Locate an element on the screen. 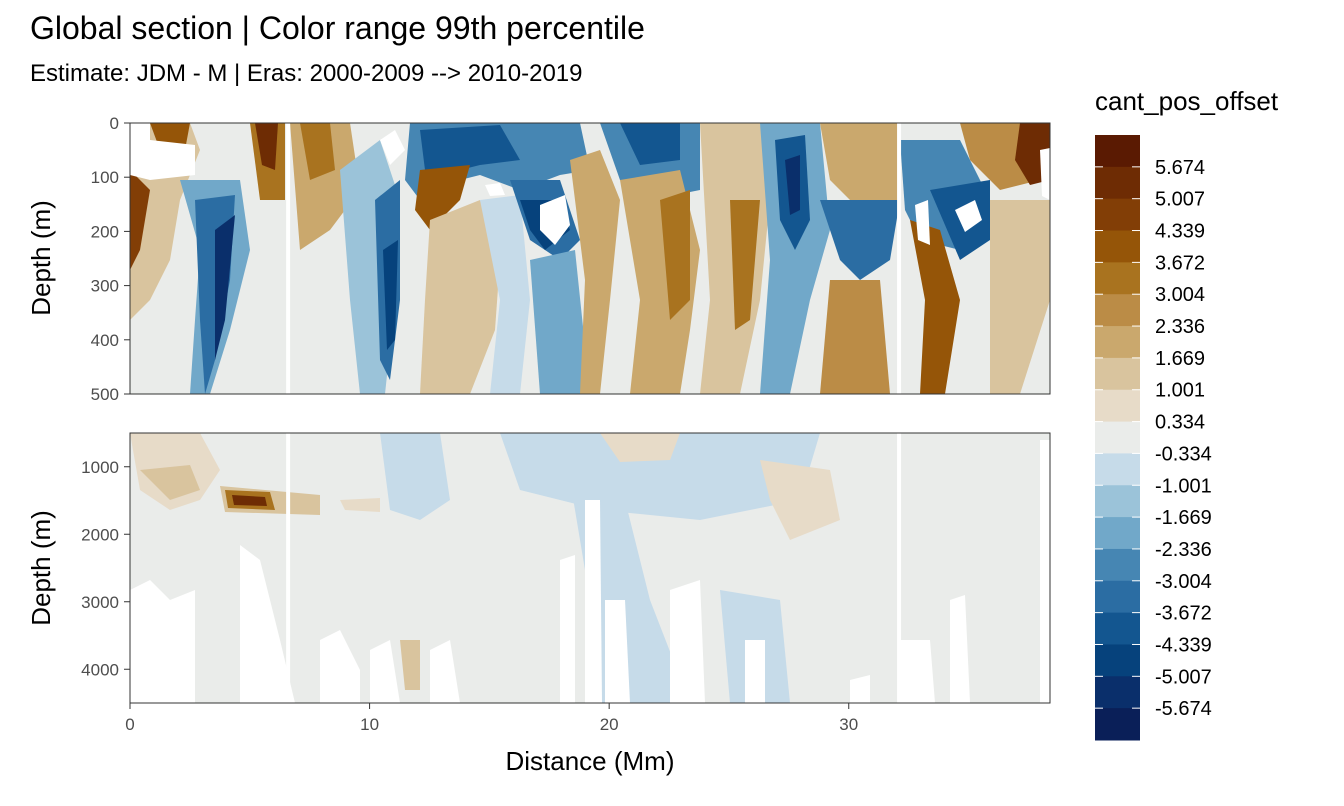 The width and height of the screenshot is (1344, 806). legend-label: 1.001 is located at coordinates (1180, 391).